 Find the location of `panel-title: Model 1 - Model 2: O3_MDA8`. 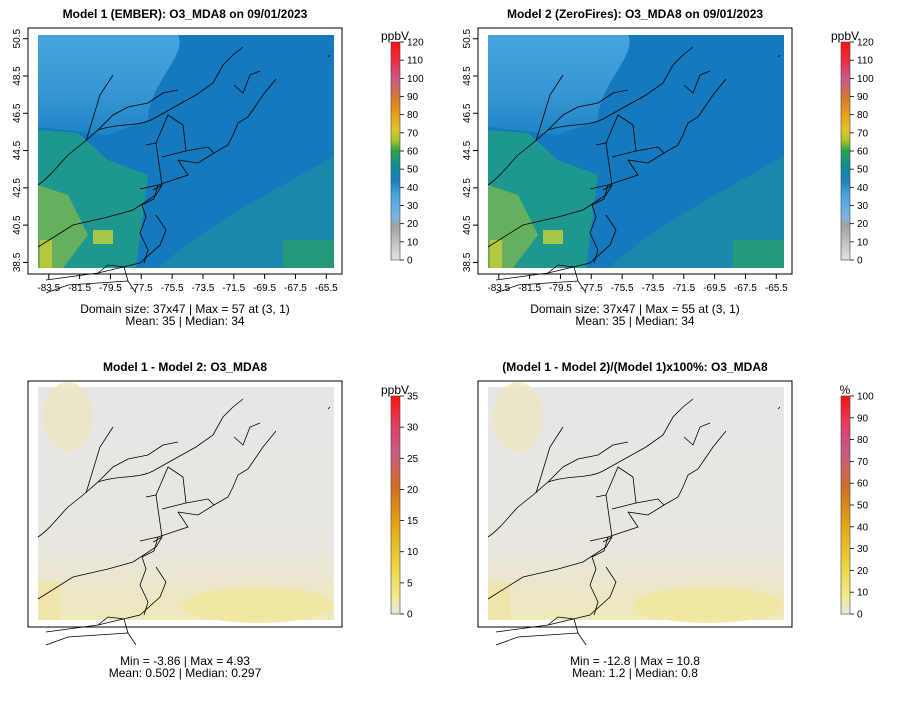

panel-title: Model 1 - Model 2: O3_MDA8 is located at coordinates (185, 367).